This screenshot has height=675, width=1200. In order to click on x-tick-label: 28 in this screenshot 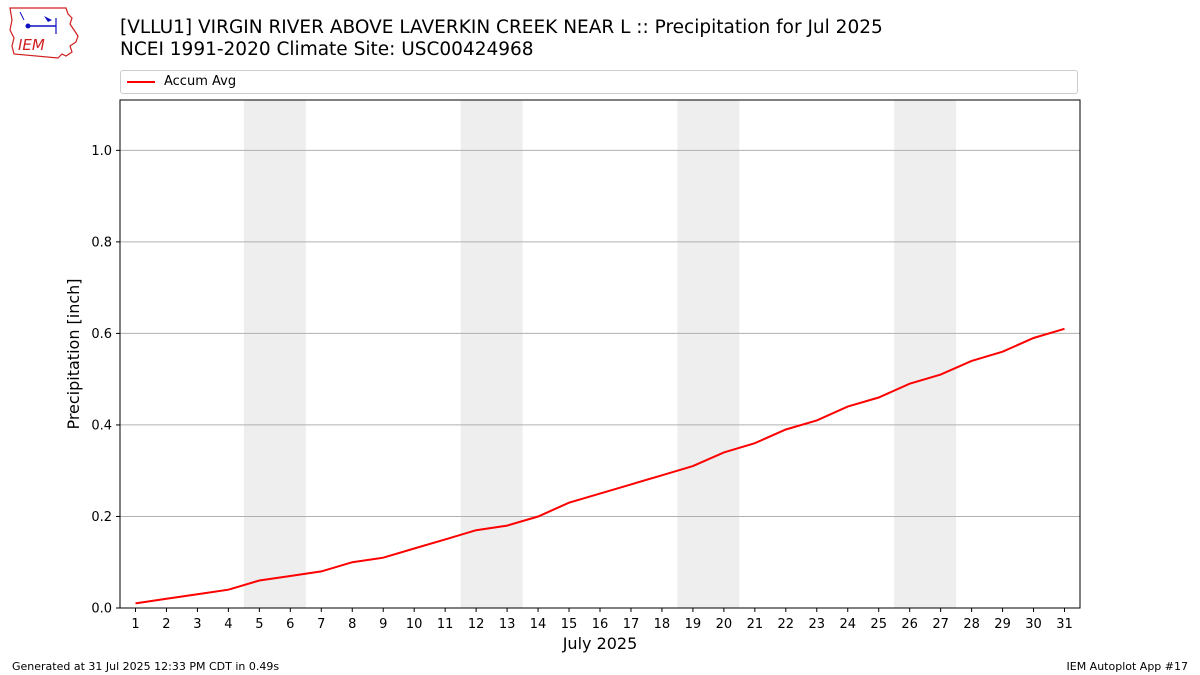, I will do `click(971, 624)`.